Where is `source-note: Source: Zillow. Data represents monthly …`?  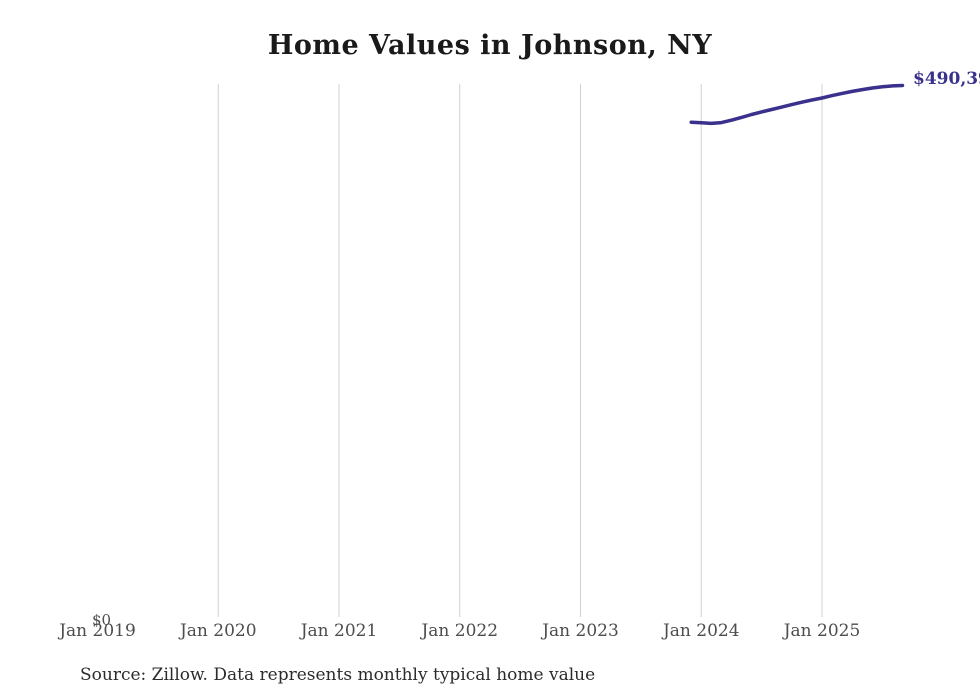 source-note: Source: Zillow. Data represents monthly … is located at coordinates (338, 675).